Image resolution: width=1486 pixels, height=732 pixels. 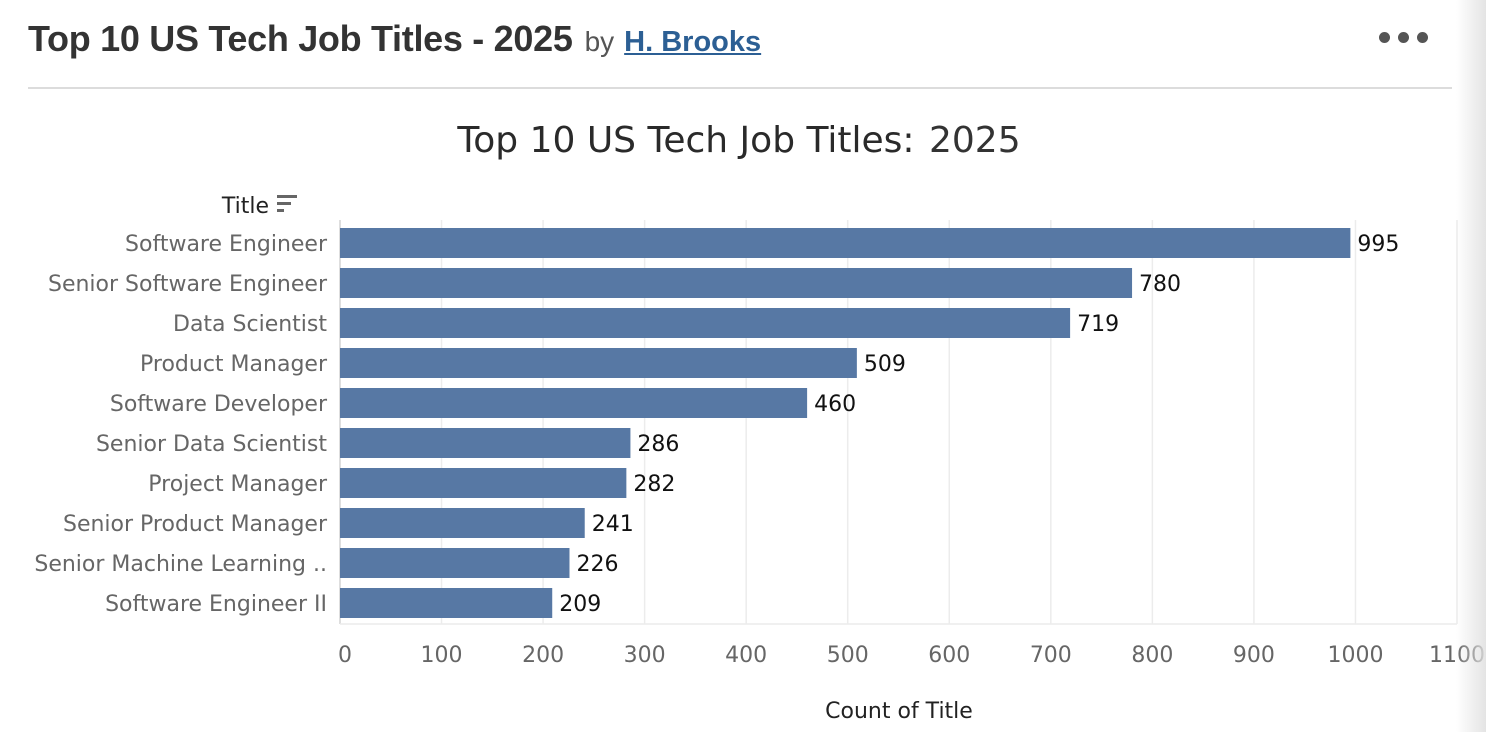 I want to click on chart-title-main: Top 10 US Tech Job Titles:, so click(x=685, y=140).